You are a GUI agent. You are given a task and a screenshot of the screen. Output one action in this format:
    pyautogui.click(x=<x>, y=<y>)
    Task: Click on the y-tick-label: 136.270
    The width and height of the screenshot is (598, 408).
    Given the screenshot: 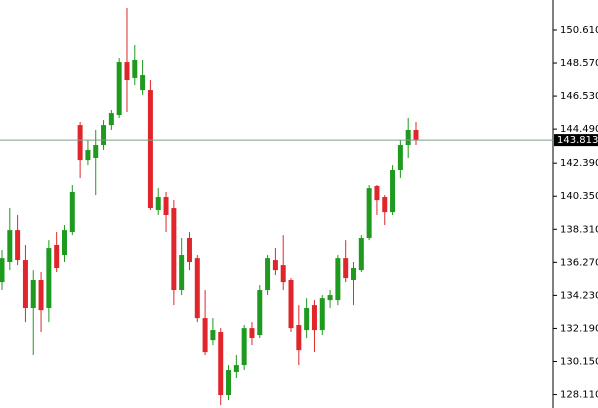 What is the action you would take?
    pyautogui.click(x=579, y=262)
    